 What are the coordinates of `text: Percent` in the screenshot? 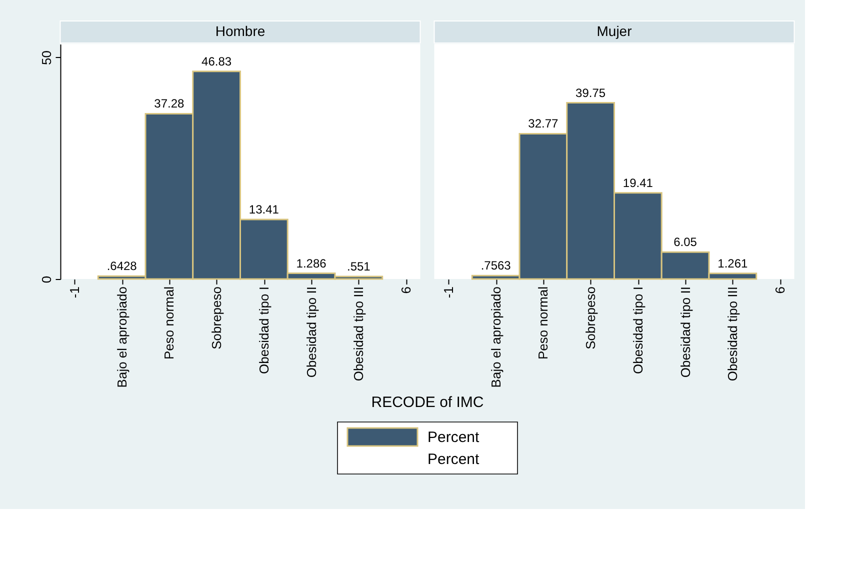 It's located at (454, 459).